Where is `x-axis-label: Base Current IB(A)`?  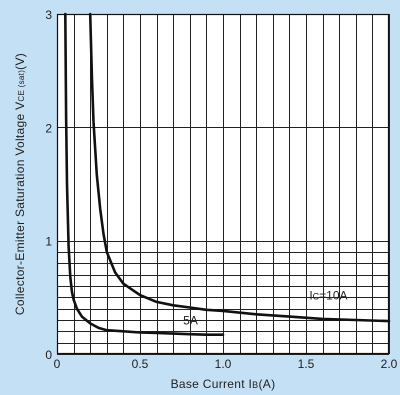 x-axis-label: Base Current IB(A) is located at coordinates (223, 384).